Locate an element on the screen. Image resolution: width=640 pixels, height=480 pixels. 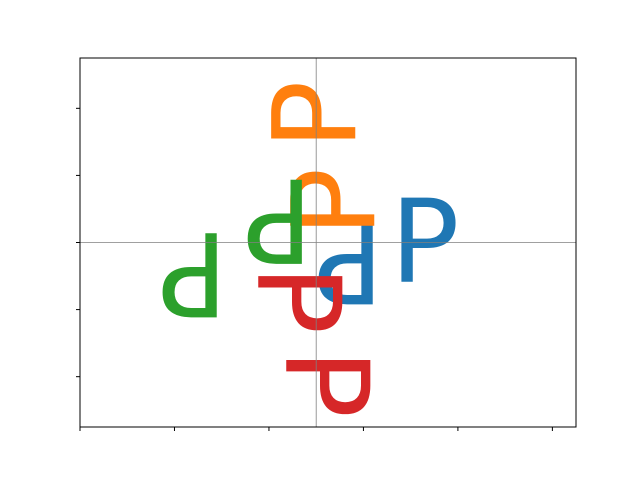
glyph-mark-0-1: P is located at coordinates (349, 259).